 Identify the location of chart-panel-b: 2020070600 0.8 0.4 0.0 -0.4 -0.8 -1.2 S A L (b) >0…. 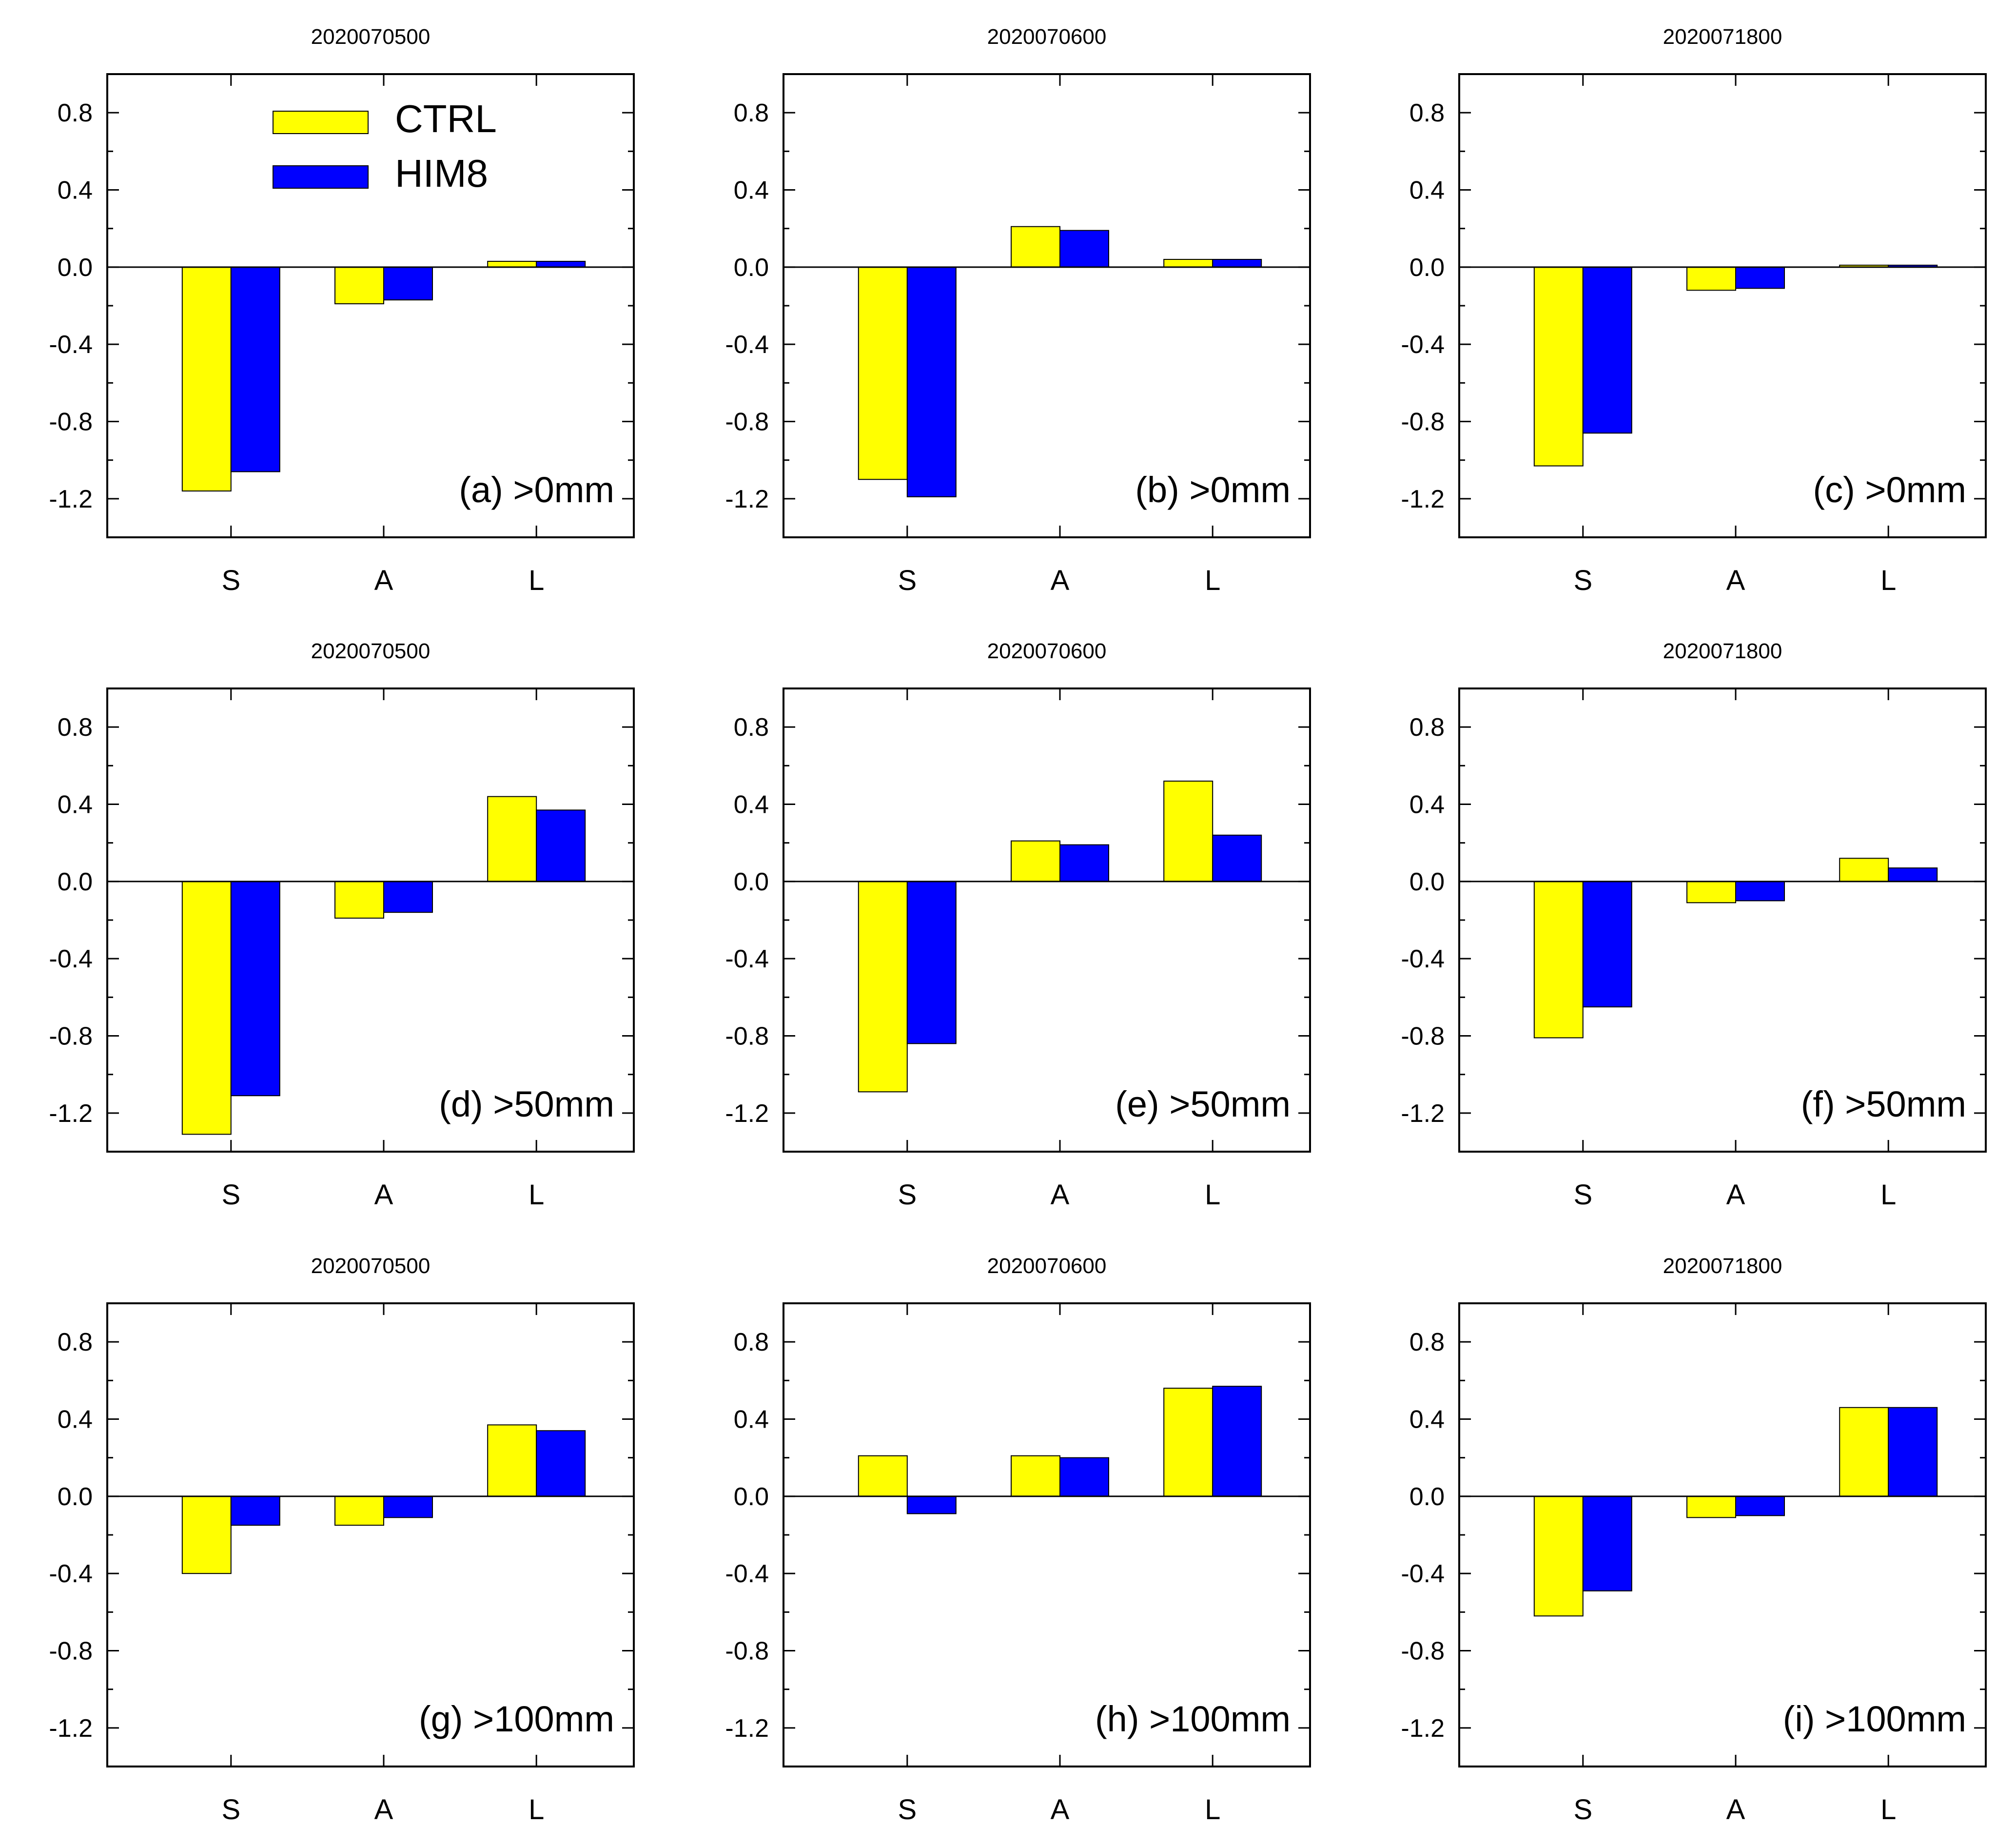
(1018, 310).